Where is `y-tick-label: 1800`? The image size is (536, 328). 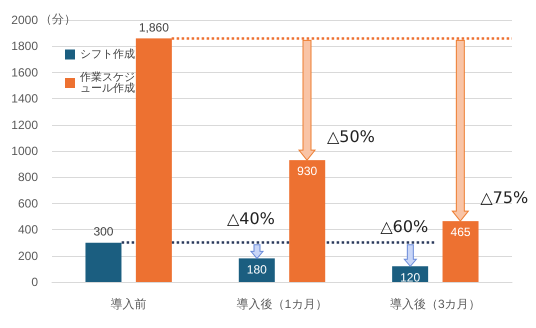 y-tick-label: 1800 is located at coordinates (24, 46).